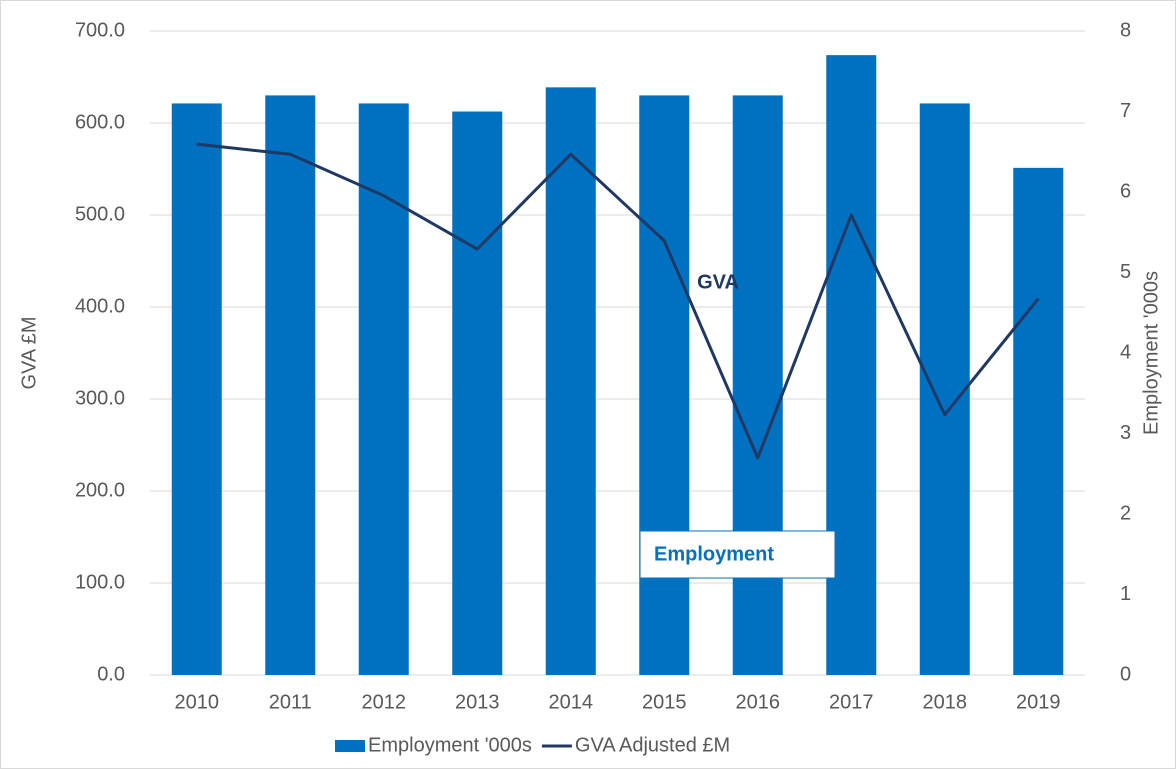 The height and width of the screenshot is (769, 1176). I want to click on y-tick-label: 700.0, so click(100, 30).